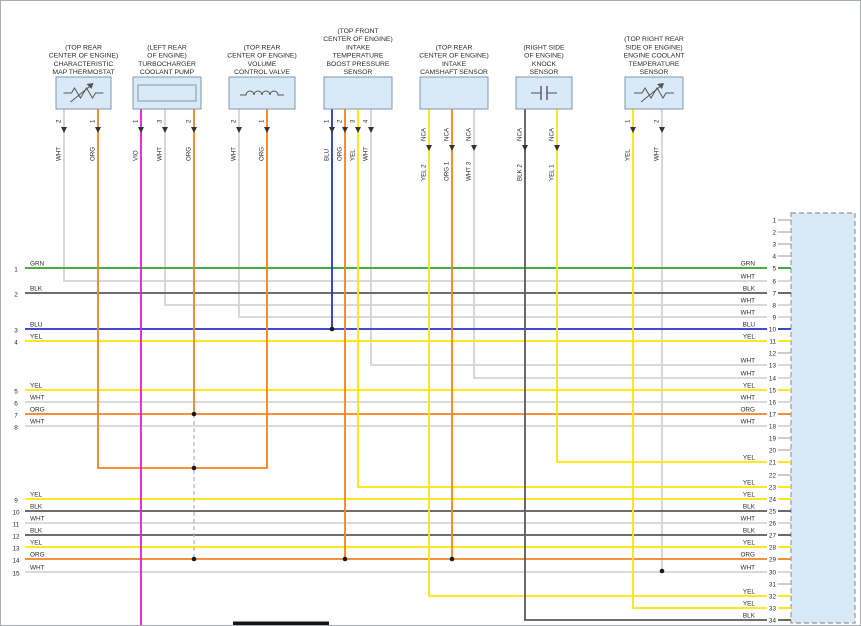  Describe the element at coordinates (261, 56) in the screenshot. I see `volume-control-valve-label: CENTER OF ENGINE)` at that location.